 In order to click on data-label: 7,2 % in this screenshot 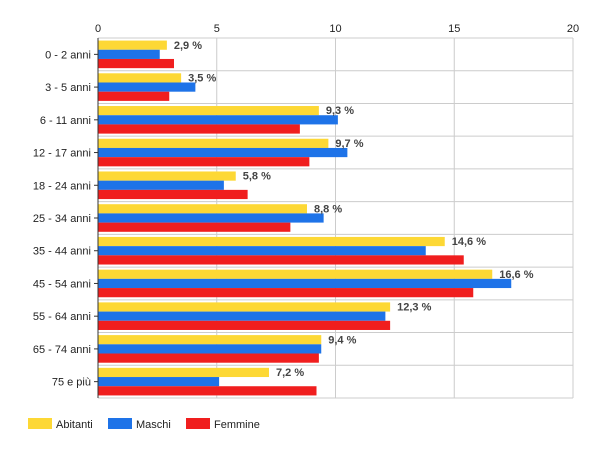, I will do `click(290, 373)`.